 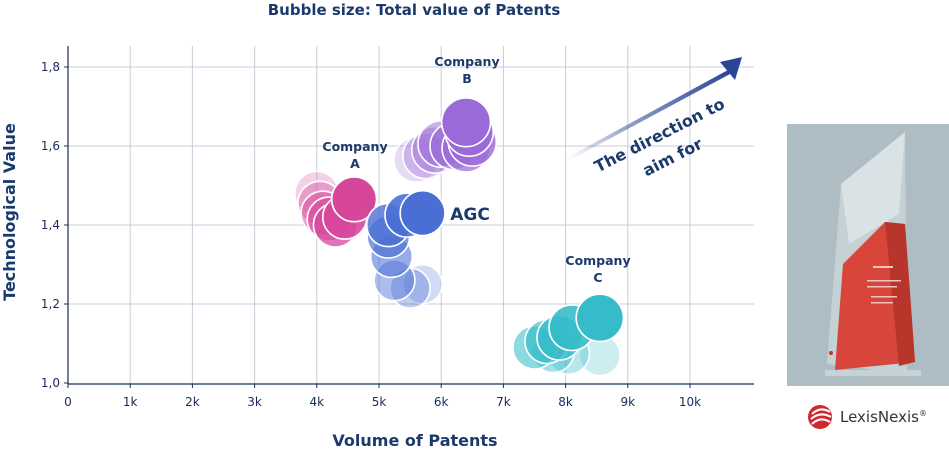 I want to click on series-company-a, so click(x=335, y=209).